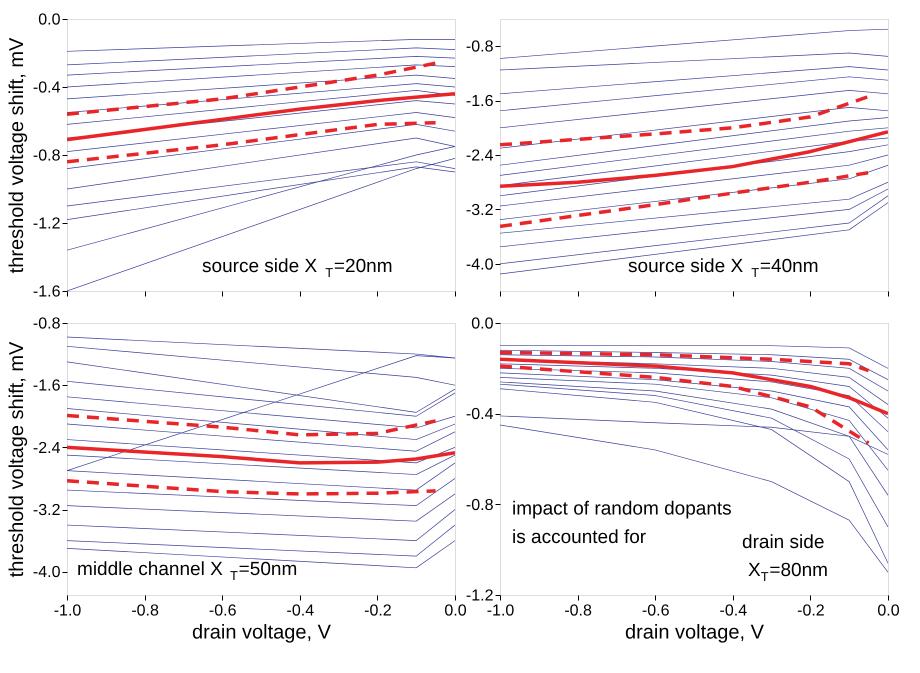 The width and height of the screenshot is (920, 673). I want to click on annotation: drain side, so click(783, 542).